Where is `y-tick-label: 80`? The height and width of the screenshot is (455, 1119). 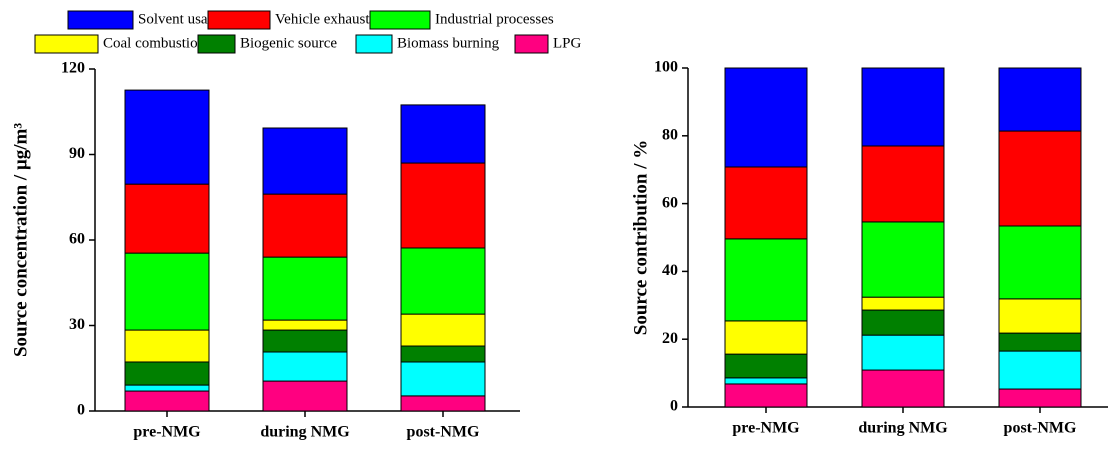
y-tick-label: 80 is located at coordinates (670, 134).